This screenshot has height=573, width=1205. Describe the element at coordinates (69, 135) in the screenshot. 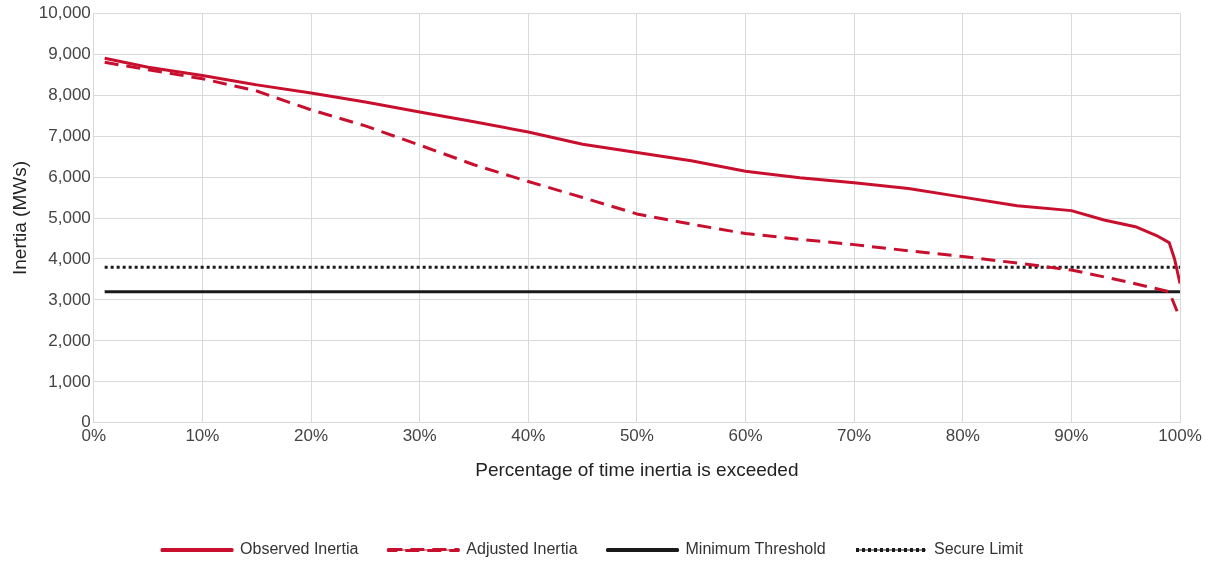

I see `y-tick-label: 7,000` at that location.